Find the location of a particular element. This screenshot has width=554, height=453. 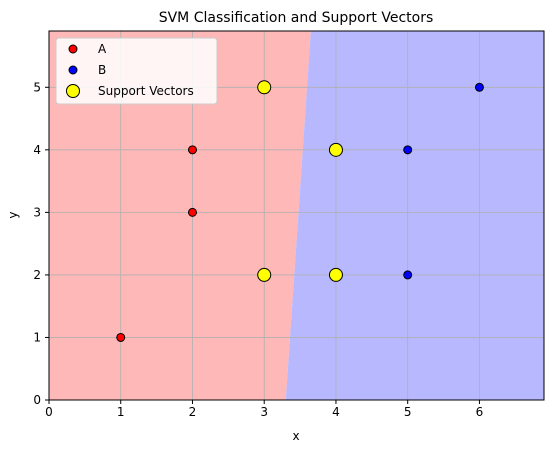

y-tick-label: 4 is located at coordinates (37, 150).